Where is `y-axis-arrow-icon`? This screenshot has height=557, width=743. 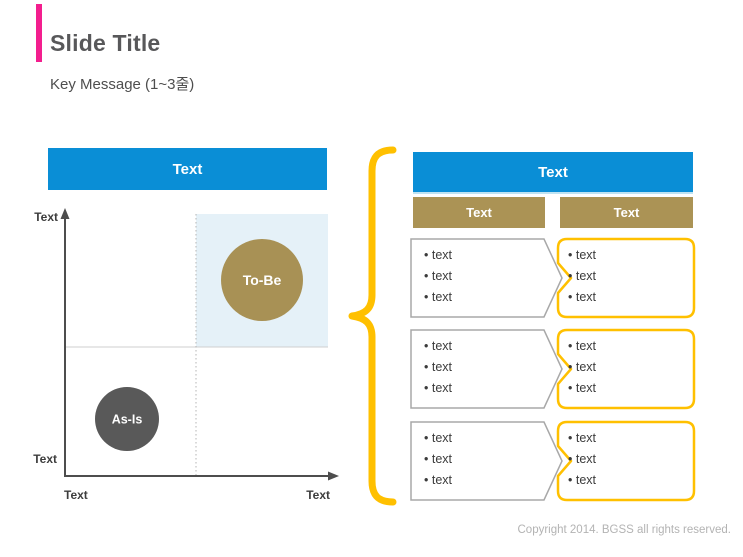 y-axis-arrow-icon is located at coordinates (65, 213).